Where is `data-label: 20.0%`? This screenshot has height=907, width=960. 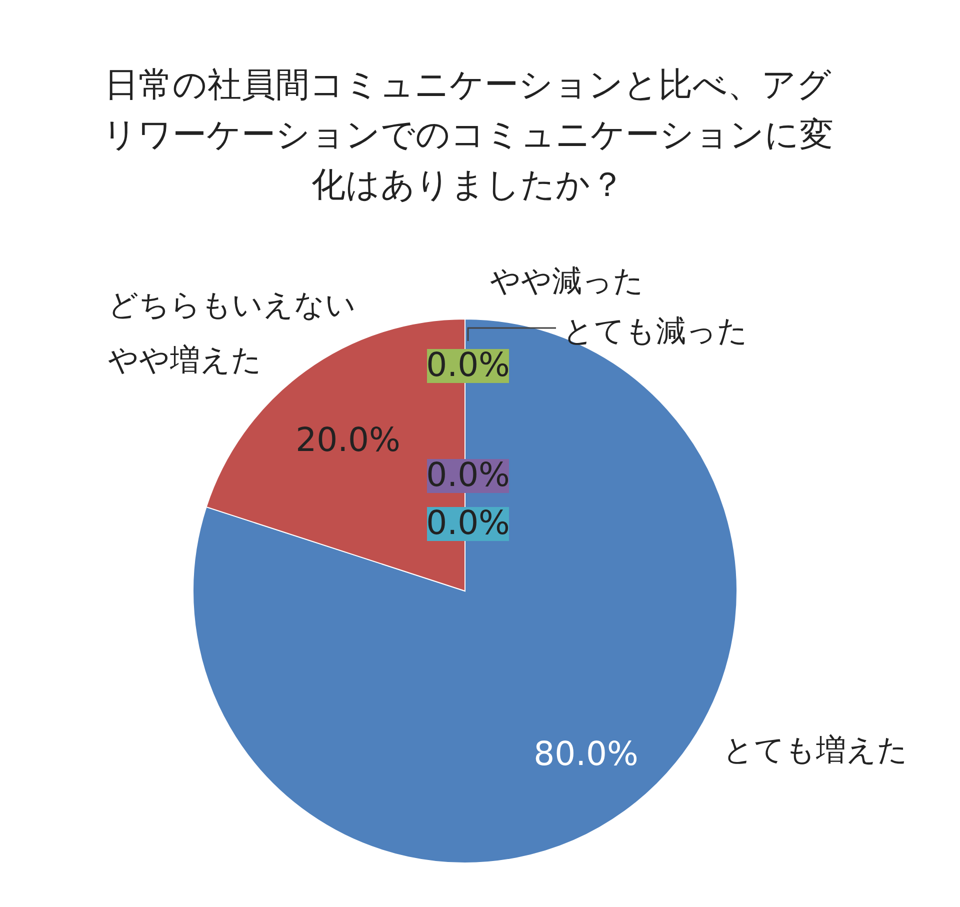
data-label: 20.0% is located at coordinates (348, 439).